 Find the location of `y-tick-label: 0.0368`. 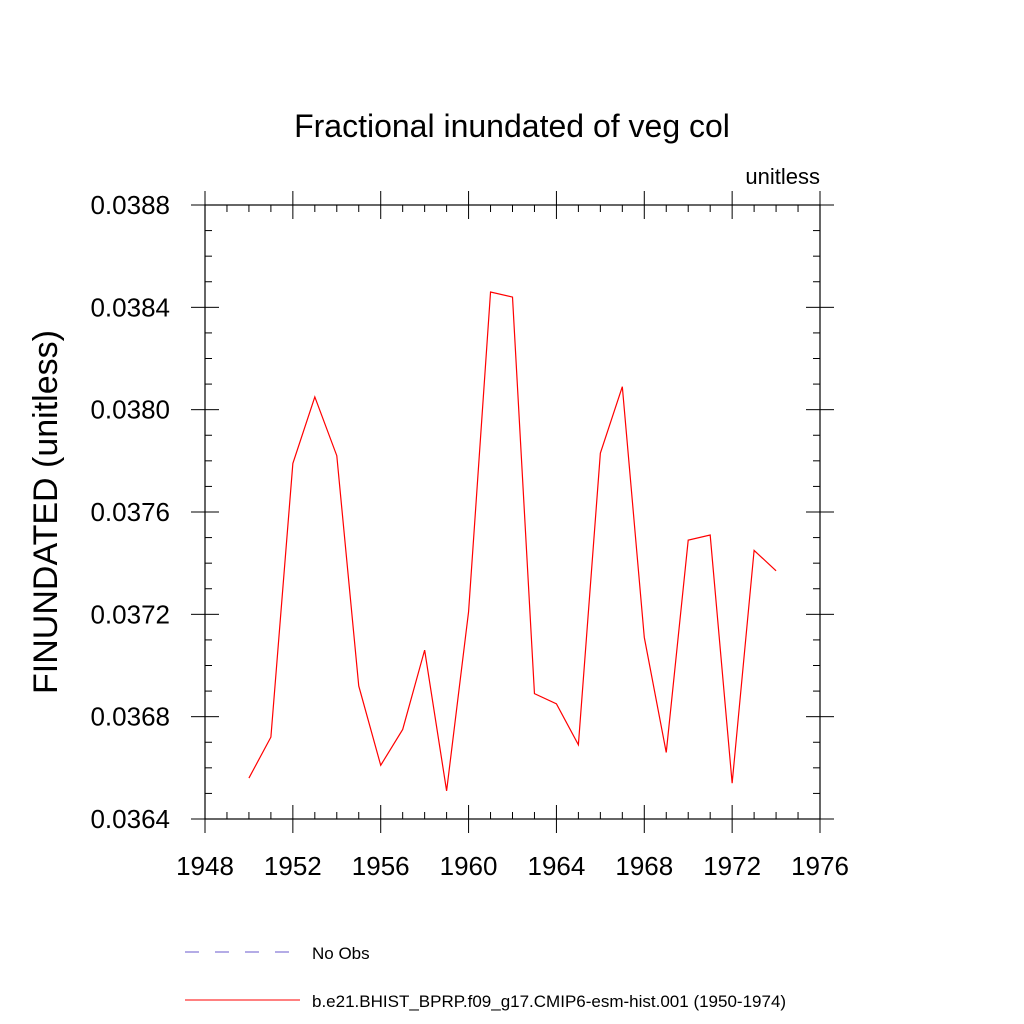

y-tick-label: 0.0368 is located at coordinates (130, 717).